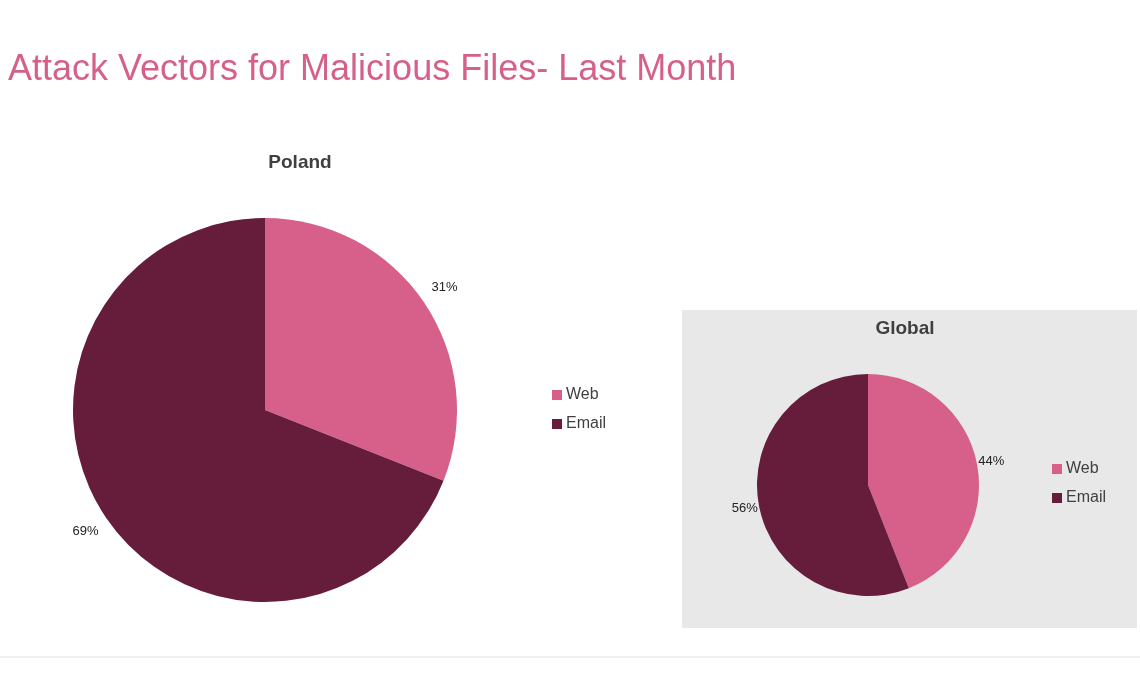 Image resolution: width=1140 pixels, height=694 pixels. What do you see at coordinates (905, 327) in the screenshot?
I see `chart-title: Global` at bounding box center [905, 327].